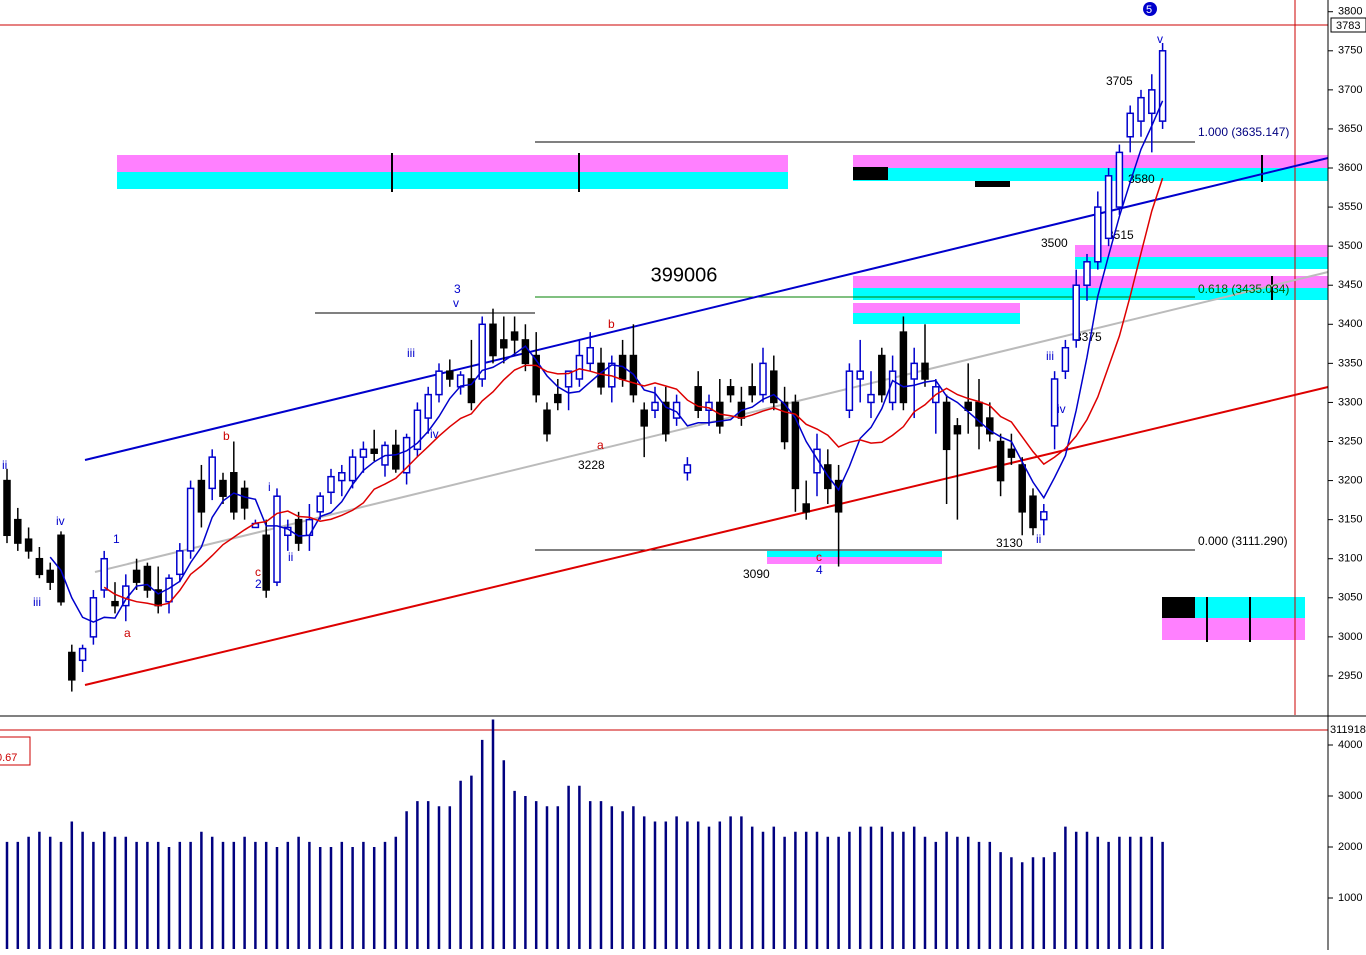 The width and height of the screenshot is (1366, 955). I want to click on y-tick-label: 3000, so click(1350, 637).